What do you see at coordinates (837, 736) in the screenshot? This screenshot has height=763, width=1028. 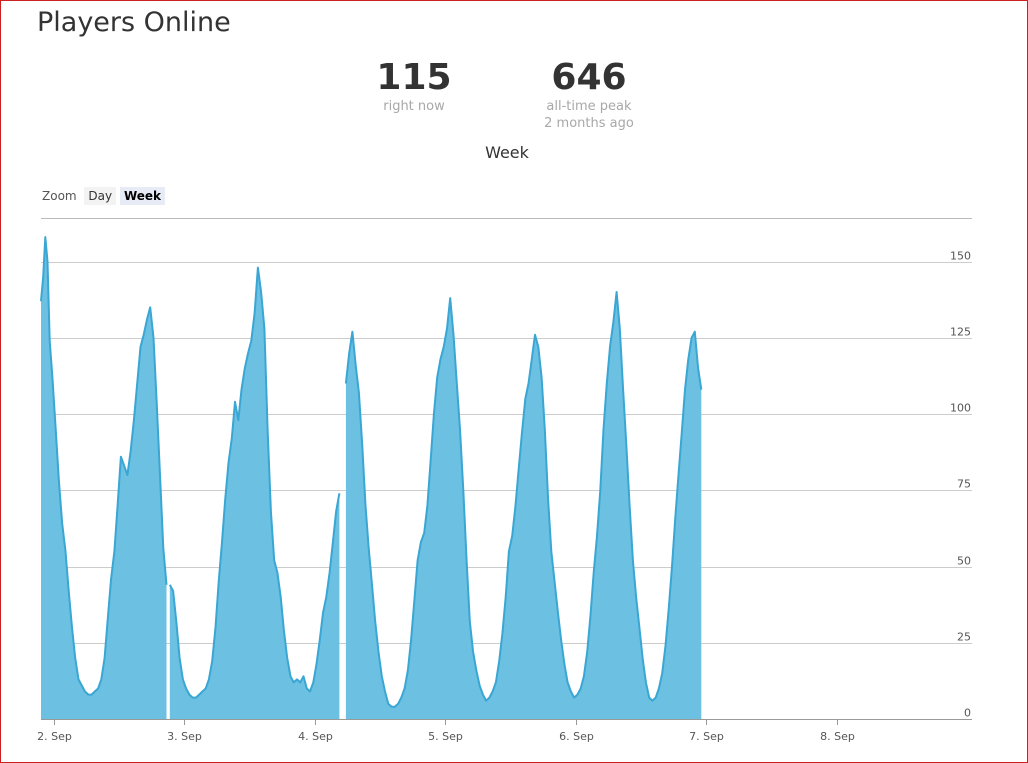 I see `x-tick-label: 8. Sep` at bounding box center [837, 736].